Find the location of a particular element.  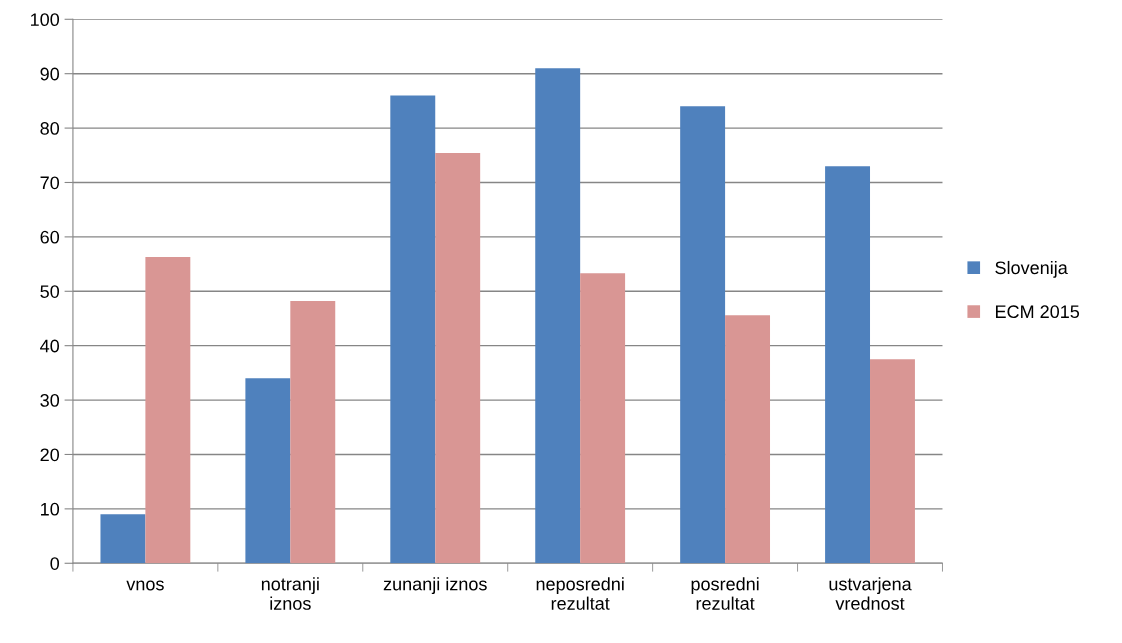

y-tick-label: 80 is located at coordinates (50, 128).